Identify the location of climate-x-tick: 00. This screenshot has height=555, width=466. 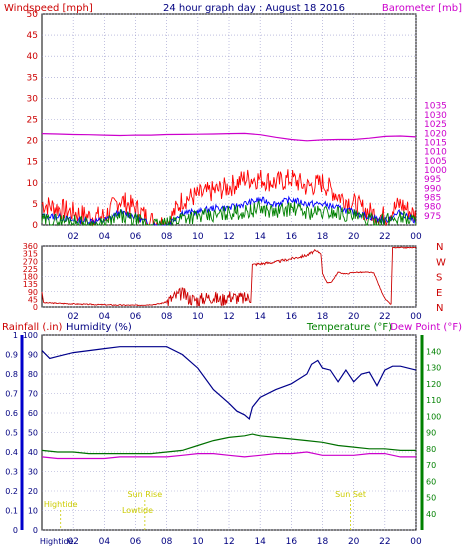
(416, 542).